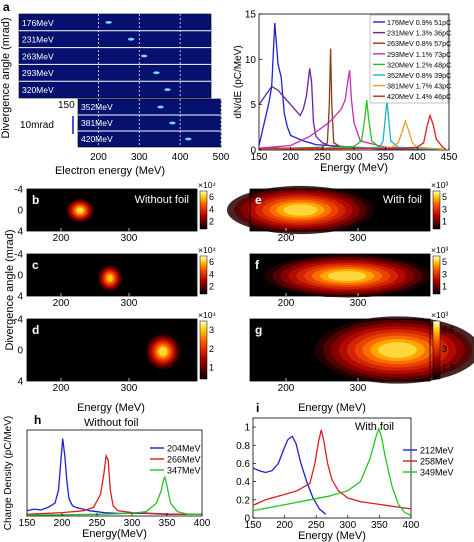  I want to click on a-x-tick: 500, so click(221, 157).